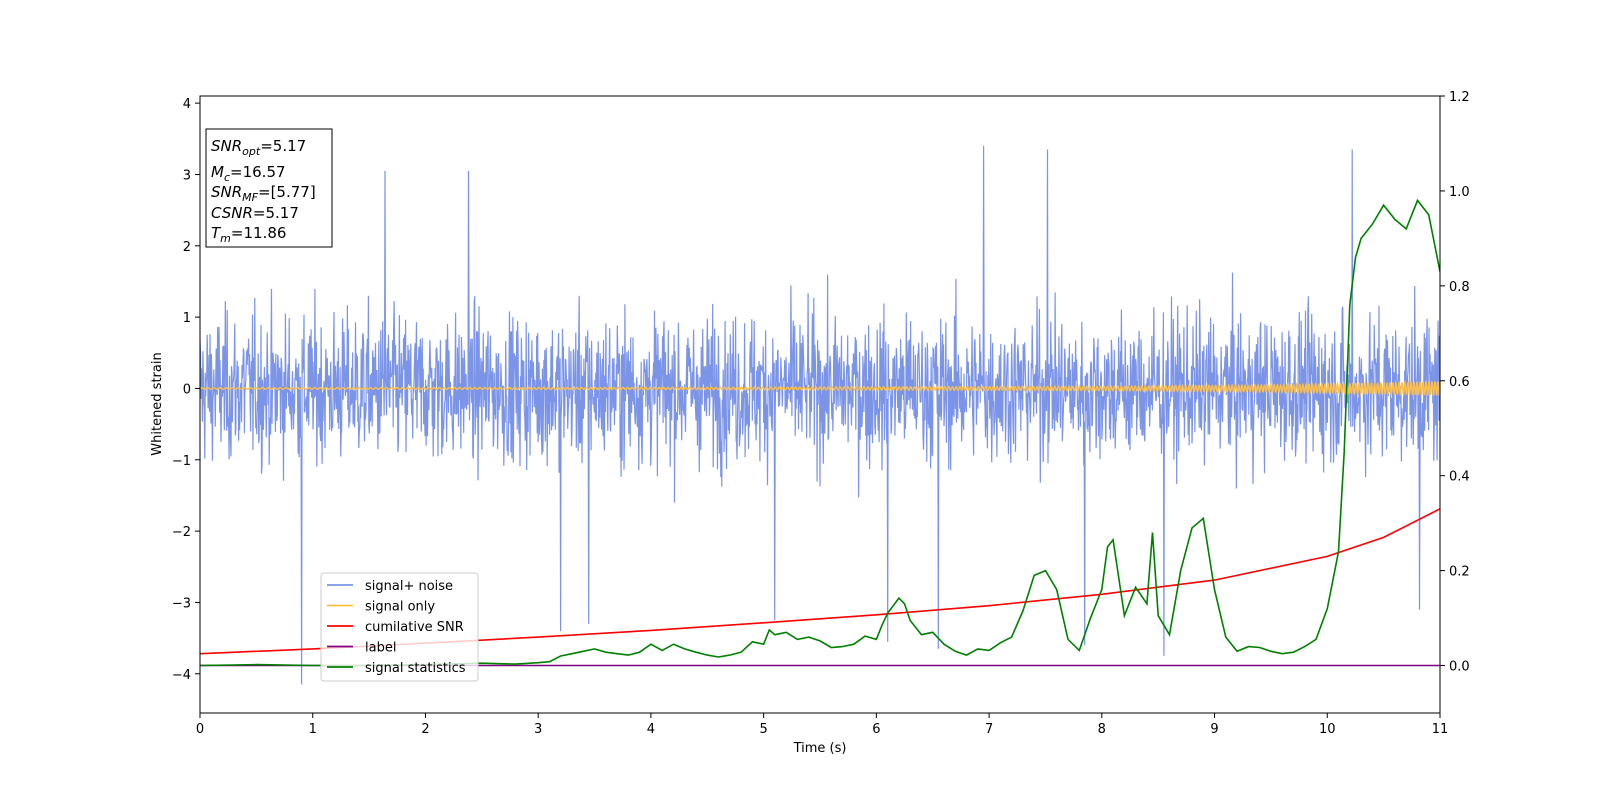  Describe the element at coordinates (1459, 572) in the screenshot. I see `y2-tick-label: 0.2` at that location.